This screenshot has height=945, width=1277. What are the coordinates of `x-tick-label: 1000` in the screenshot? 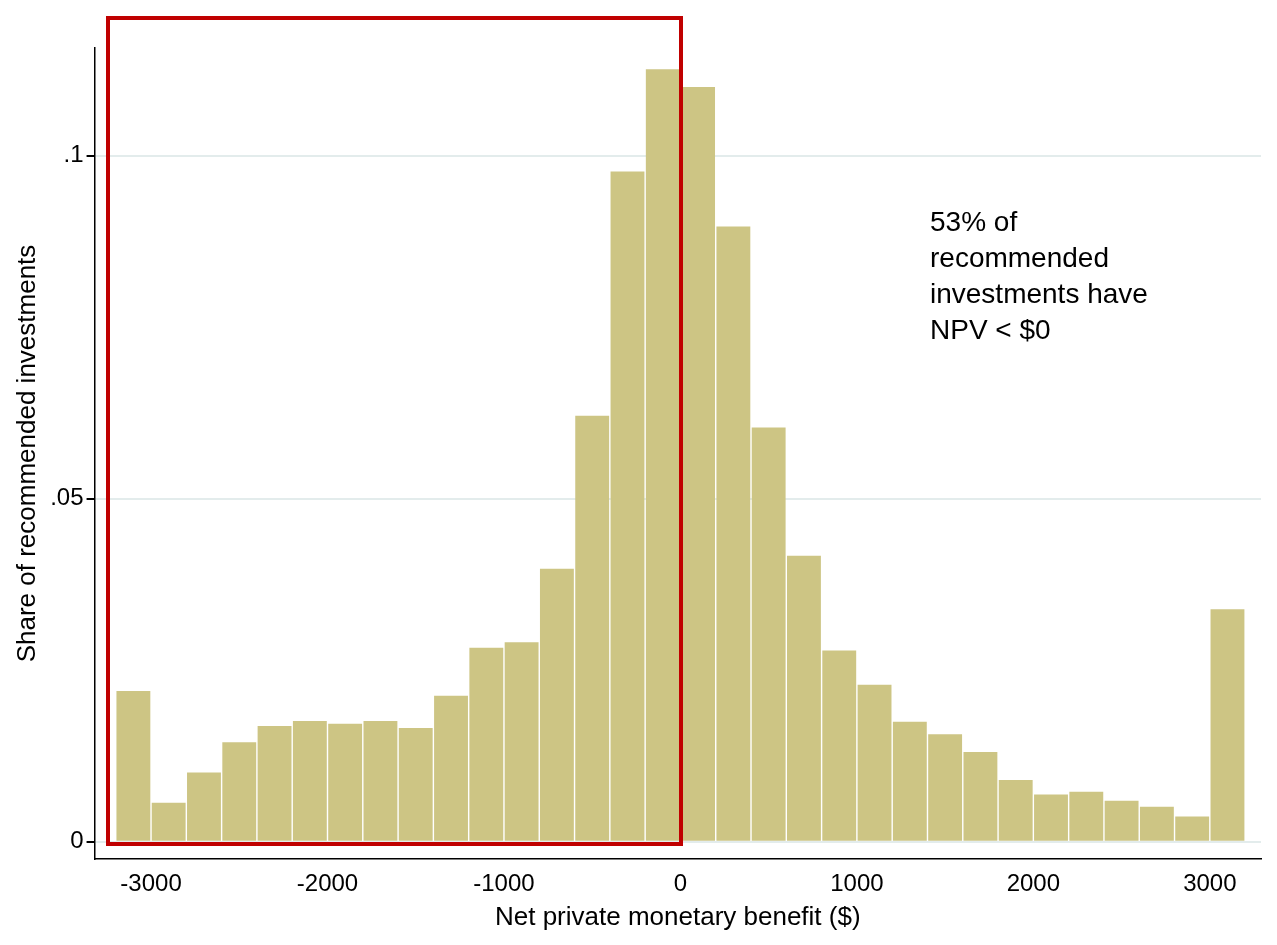 It's located at (857, 883).